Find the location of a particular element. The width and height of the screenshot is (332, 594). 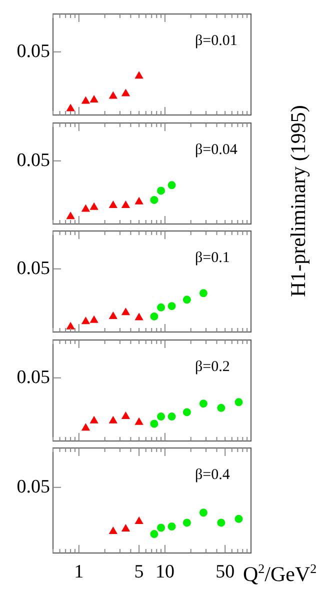

text: β=0.1 is located at coordinates (212, 258).